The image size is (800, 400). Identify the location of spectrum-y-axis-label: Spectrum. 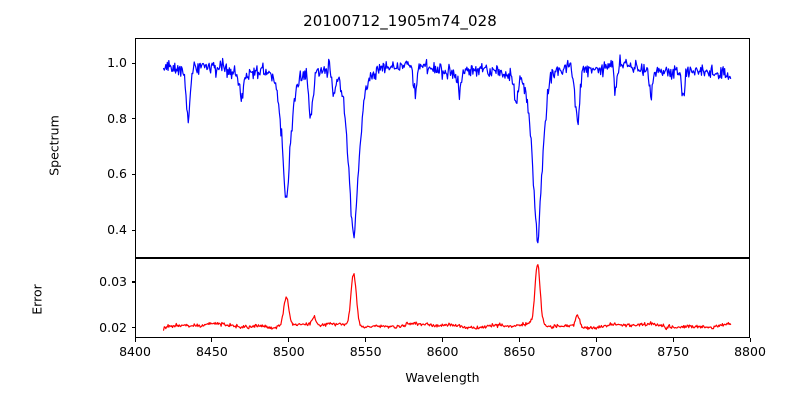
(54, 145).